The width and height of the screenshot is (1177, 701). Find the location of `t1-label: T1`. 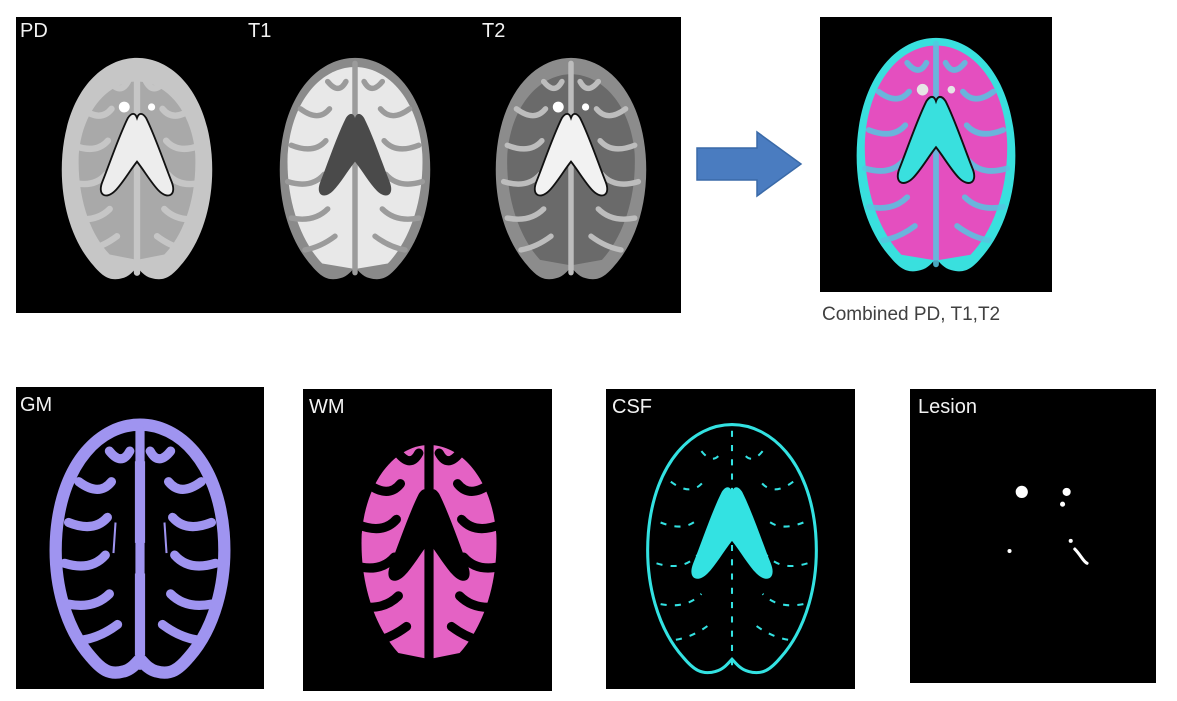

t1-label: T1 is located at coordinates (260, 31).